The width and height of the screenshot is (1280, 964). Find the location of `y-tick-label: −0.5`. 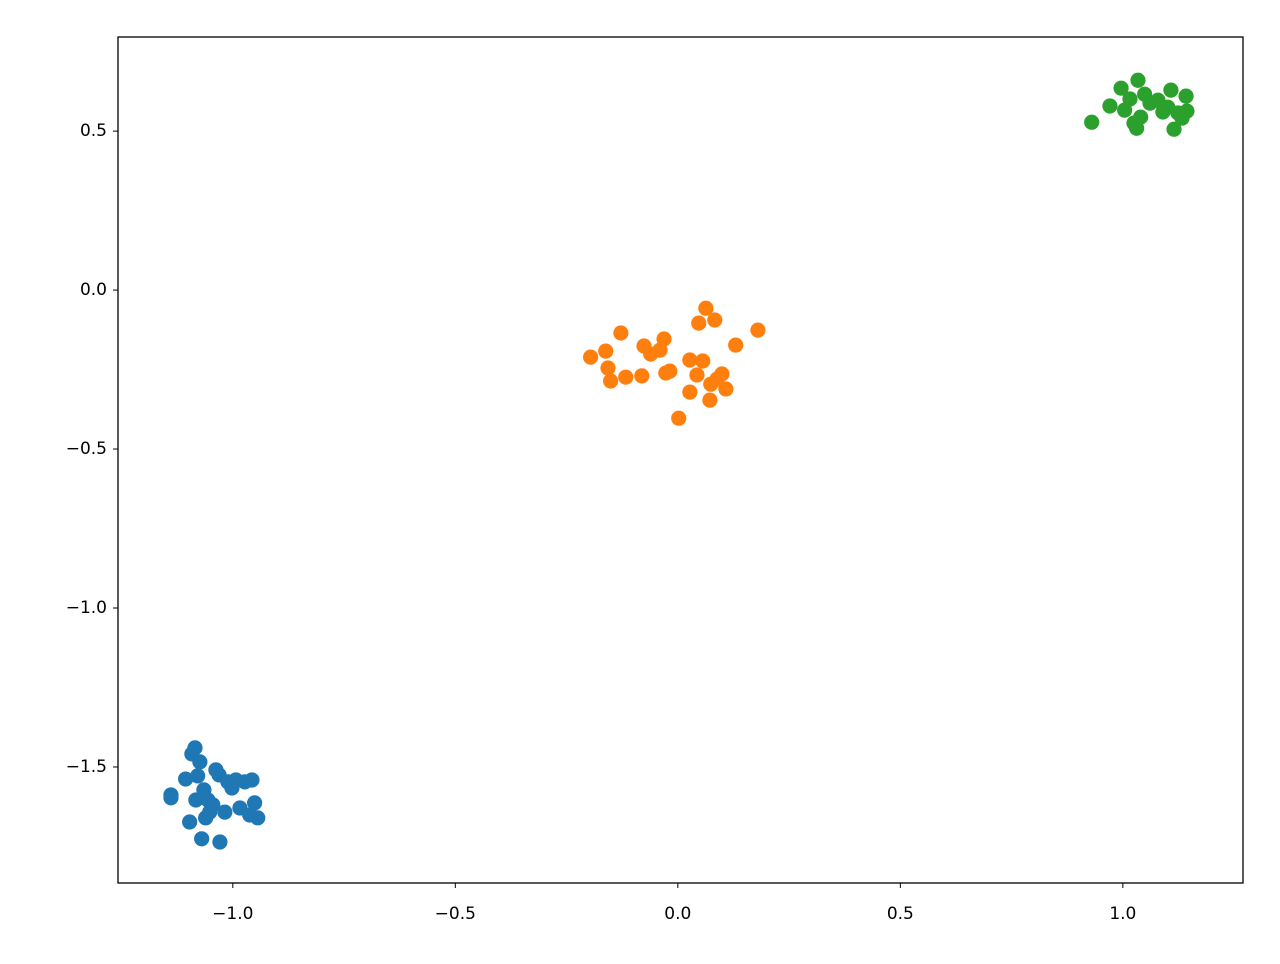

y-tick-label: −0.5 is located at coordinates (86, 449).